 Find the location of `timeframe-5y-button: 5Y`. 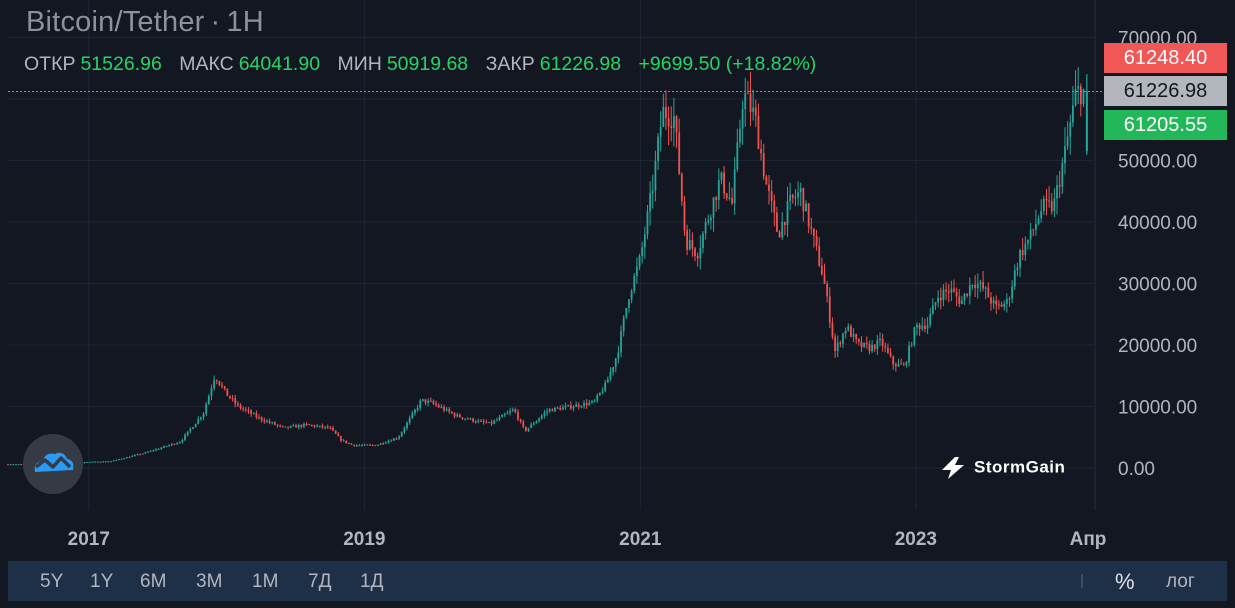

timeframe-5y-button: 5Y is located at coordinates (52, 581).